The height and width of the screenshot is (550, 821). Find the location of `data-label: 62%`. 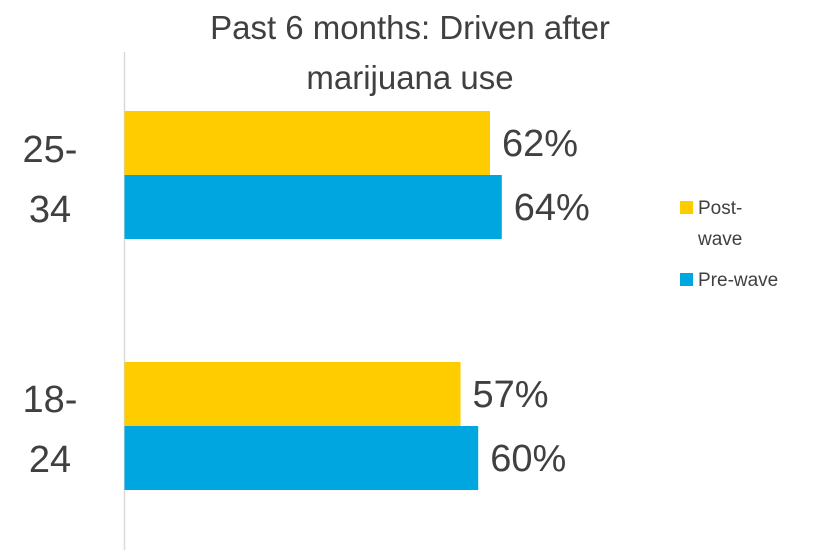

data-label: 62% is located at coordinates (540, 144).